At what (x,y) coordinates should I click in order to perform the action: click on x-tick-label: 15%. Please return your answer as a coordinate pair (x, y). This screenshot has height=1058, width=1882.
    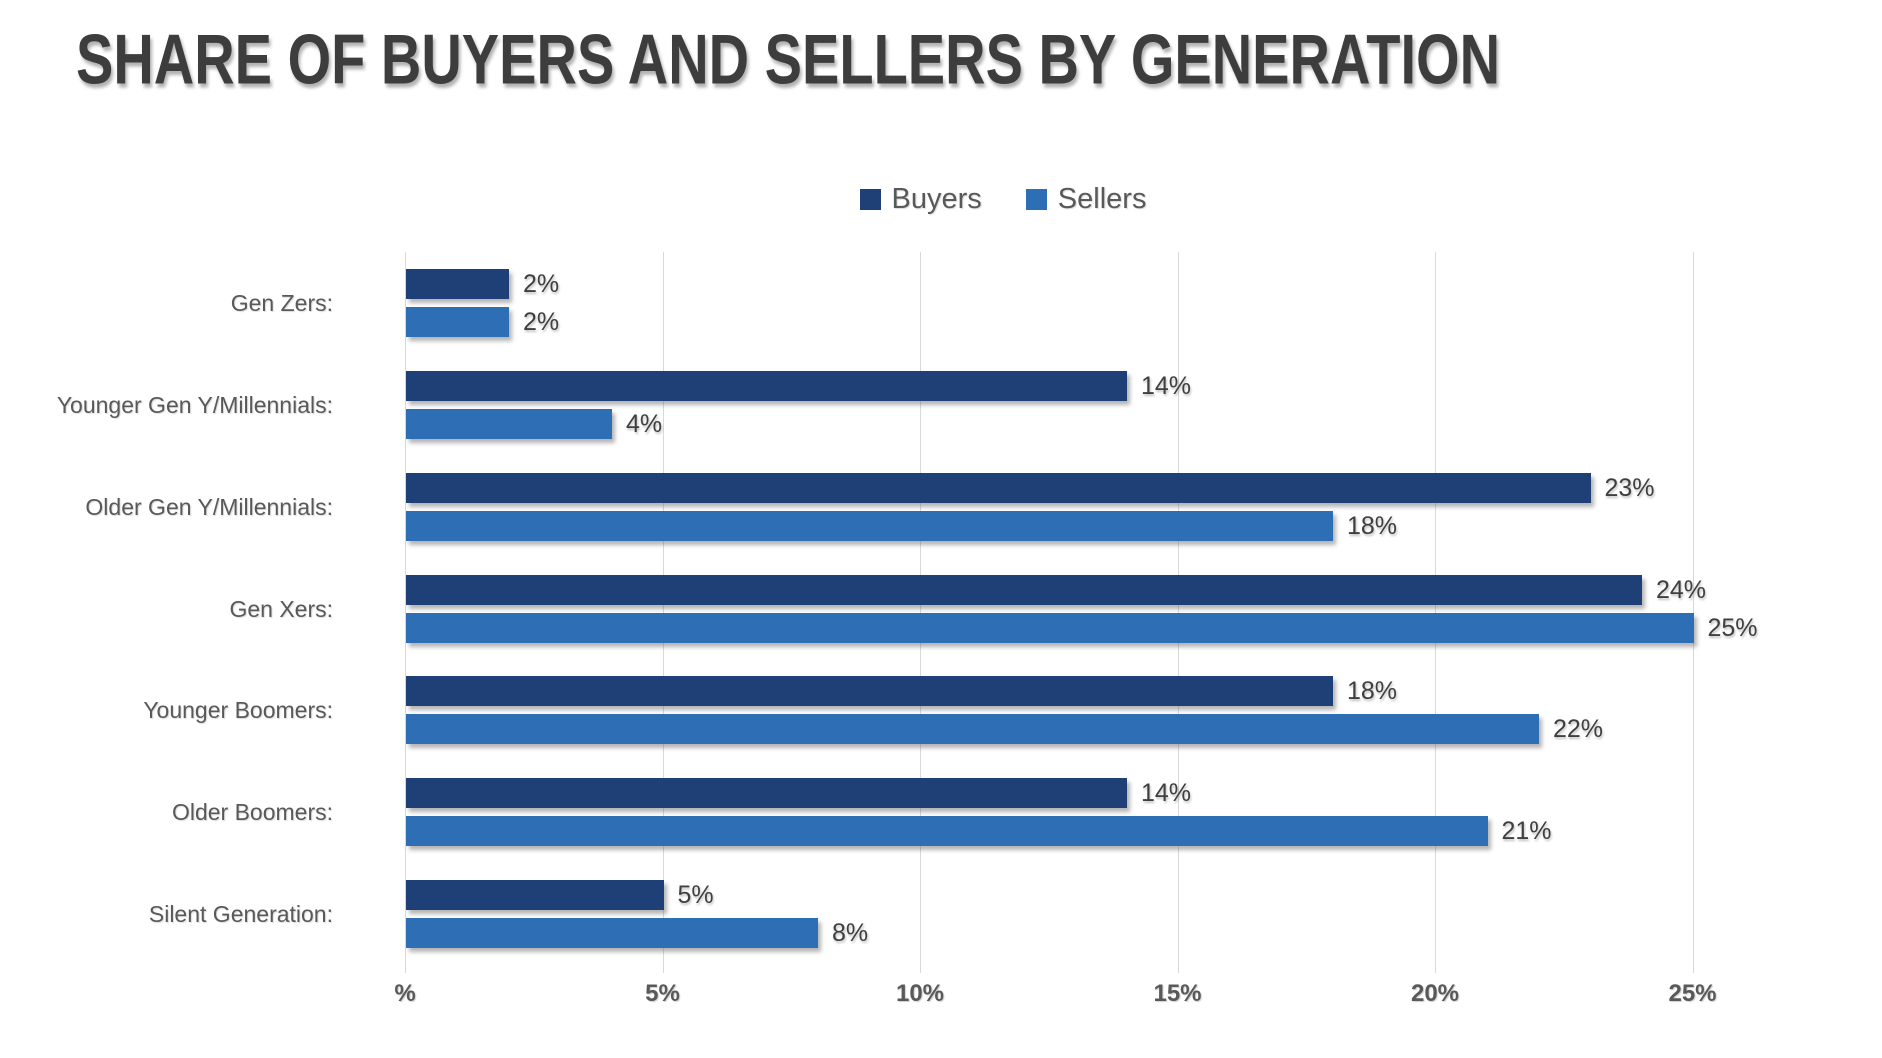
    Looking at the image, I should click on (1177, 993).